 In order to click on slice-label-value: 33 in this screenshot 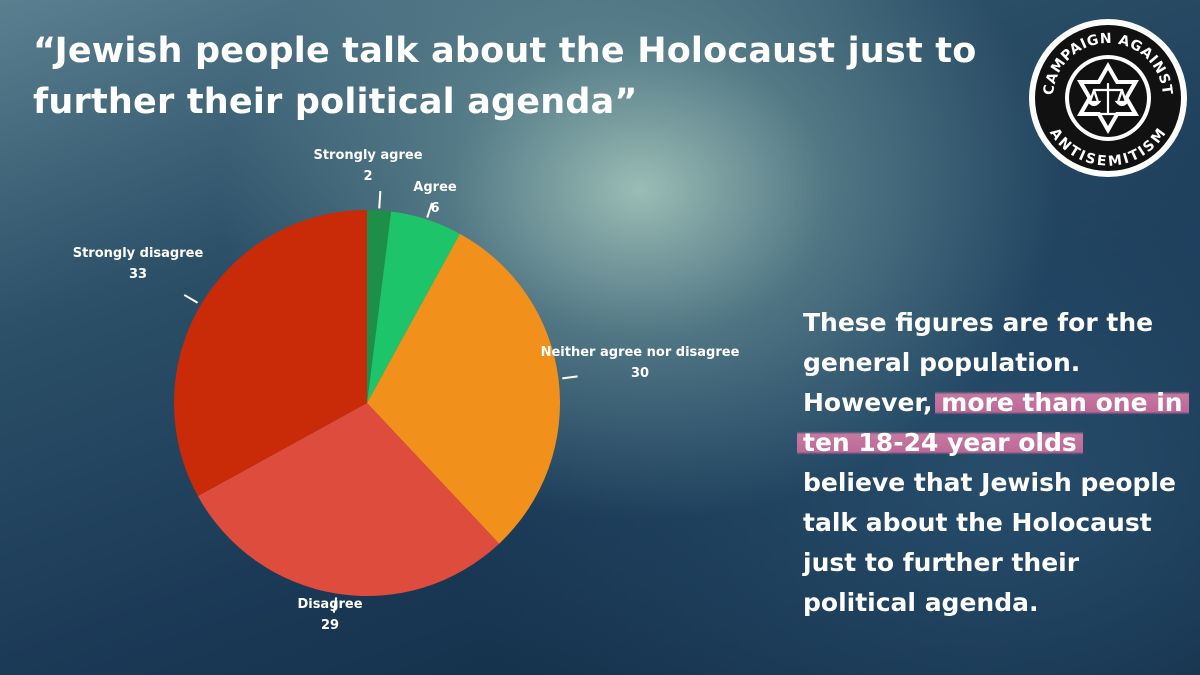, I will do `click(138, 274)`.